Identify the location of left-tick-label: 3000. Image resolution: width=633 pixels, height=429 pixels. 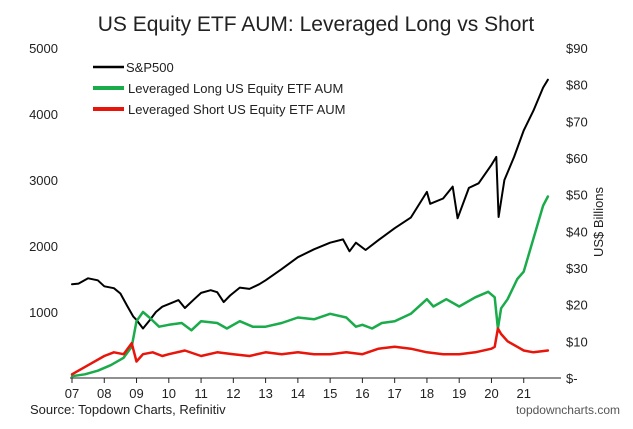
(43, 180).